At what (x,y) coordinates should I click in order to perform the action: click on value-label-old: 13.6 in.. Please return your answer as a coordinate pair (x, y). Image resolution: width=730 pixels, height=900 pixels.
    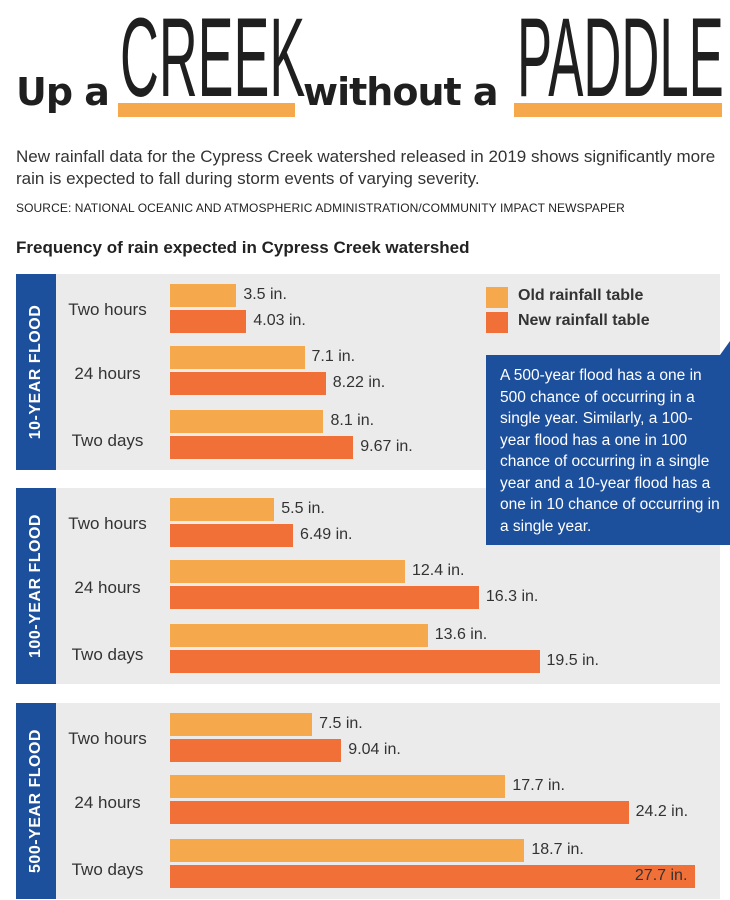
    Looking at the image, I should click on (461, 634).